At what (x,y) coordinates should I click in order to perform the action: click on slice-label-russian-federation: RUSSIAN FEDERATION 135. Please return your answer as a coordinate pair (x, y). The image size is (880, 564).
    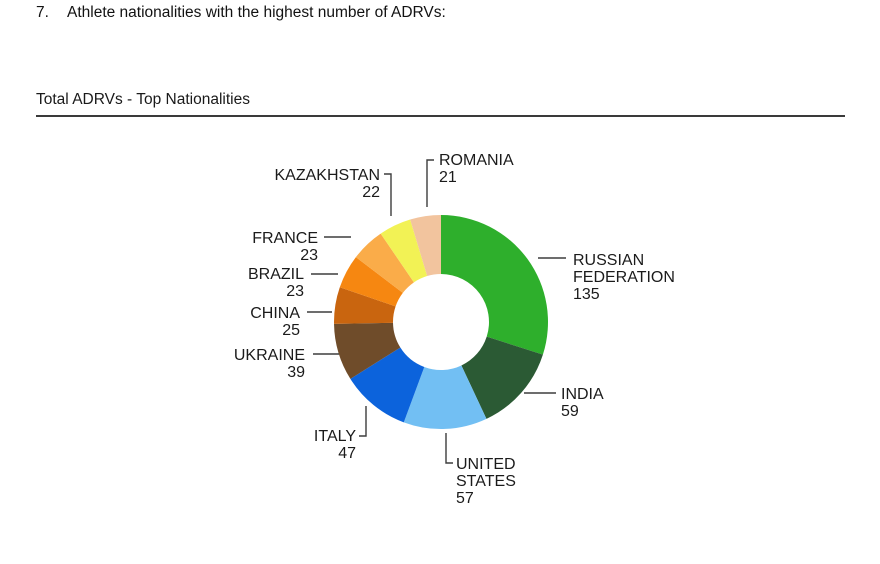
    Looking at the image, I should click on (624, 277).